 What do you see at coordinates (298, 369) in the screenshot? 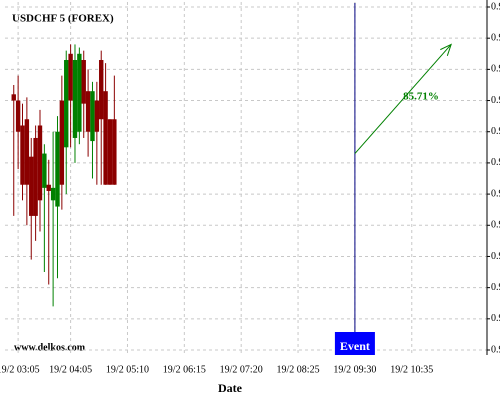
I see `x-tick-label: 19/2 08:25` at bounding box center [298, 369].